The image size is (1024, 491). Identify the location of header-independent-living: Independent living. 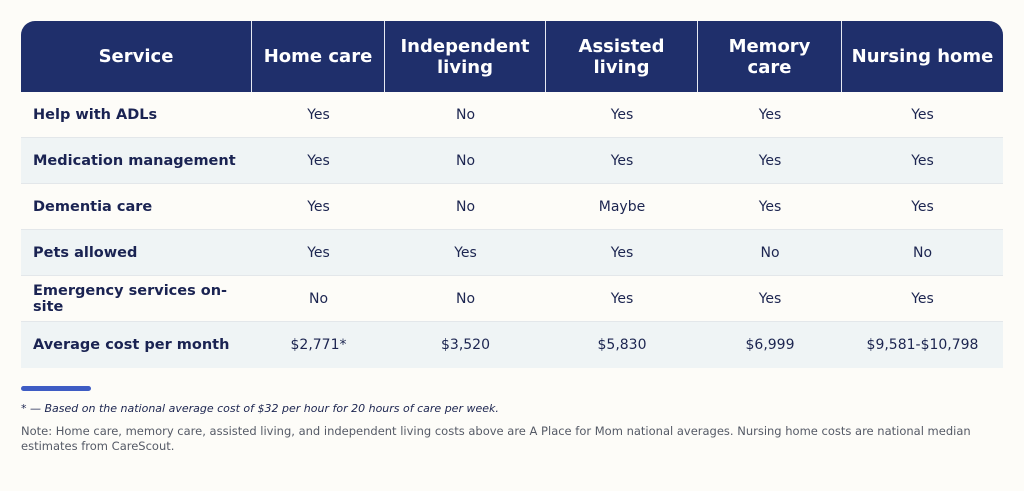
(465, 56).